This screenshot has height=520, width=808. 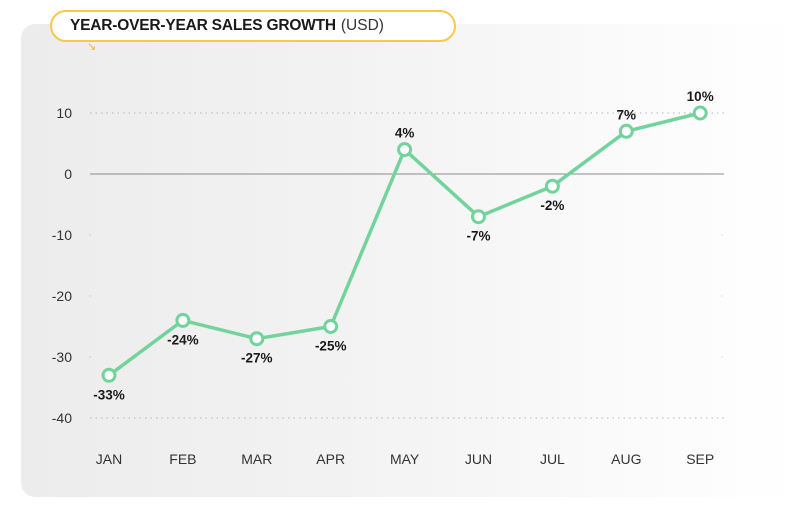 I want to click on data-label: -24%, so click(x=183, y=339).